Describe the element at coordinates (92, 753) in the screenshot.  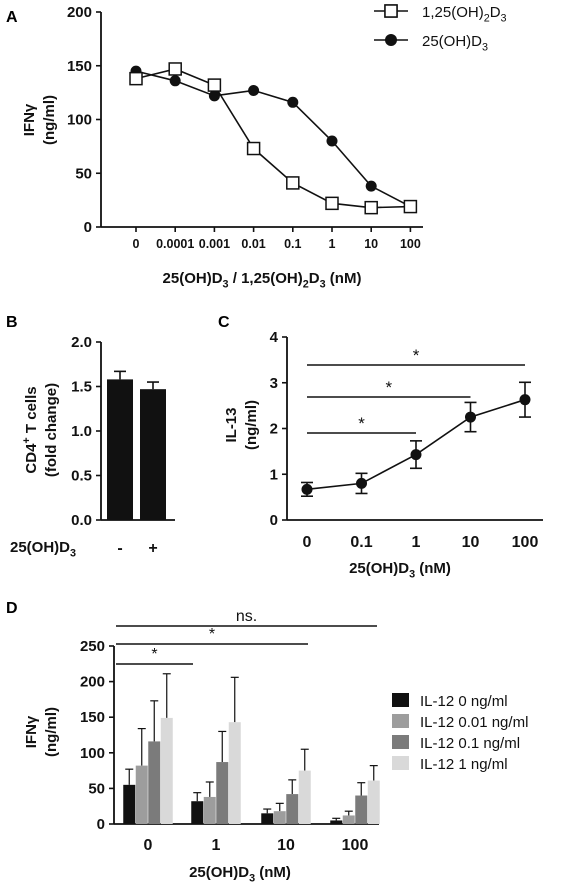
I see `panel-d-y-tick-label: 100` at that location.